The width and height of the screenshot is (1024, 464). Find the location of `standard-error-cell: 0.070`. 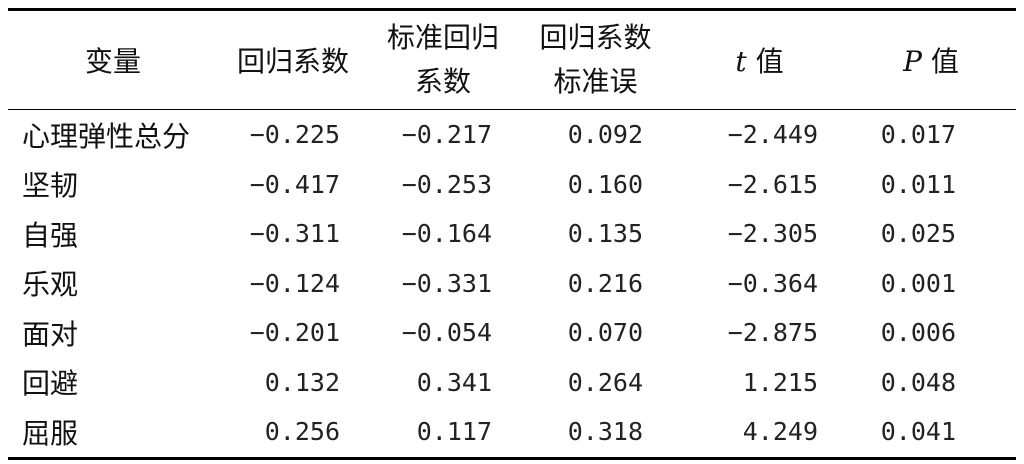

standard-error-cell: 0.070 is located at coordinates (605, 333).